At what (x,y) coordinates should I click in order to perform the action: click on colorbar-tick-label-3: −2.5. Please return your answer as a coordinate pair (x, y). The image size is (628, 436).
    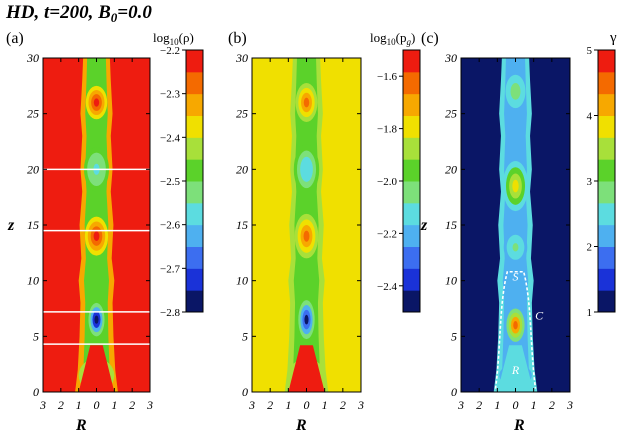
    Looking at the image, I should click on (170, 182).